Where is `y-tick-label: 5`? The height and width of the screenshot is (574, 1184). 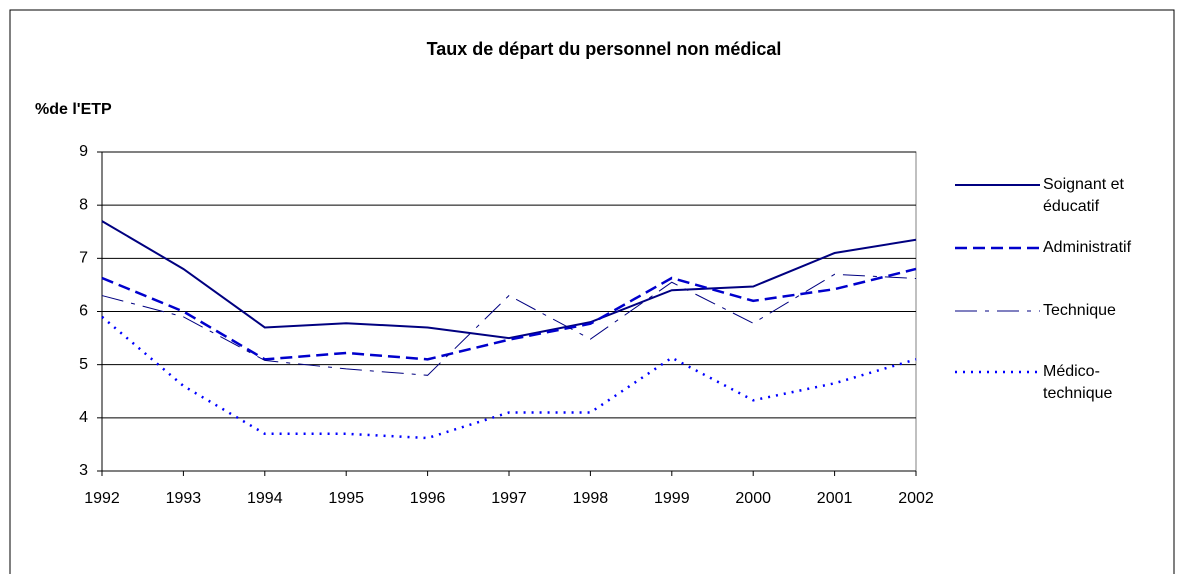
y-tick-label: 5 is located at coordinates (83, 364).